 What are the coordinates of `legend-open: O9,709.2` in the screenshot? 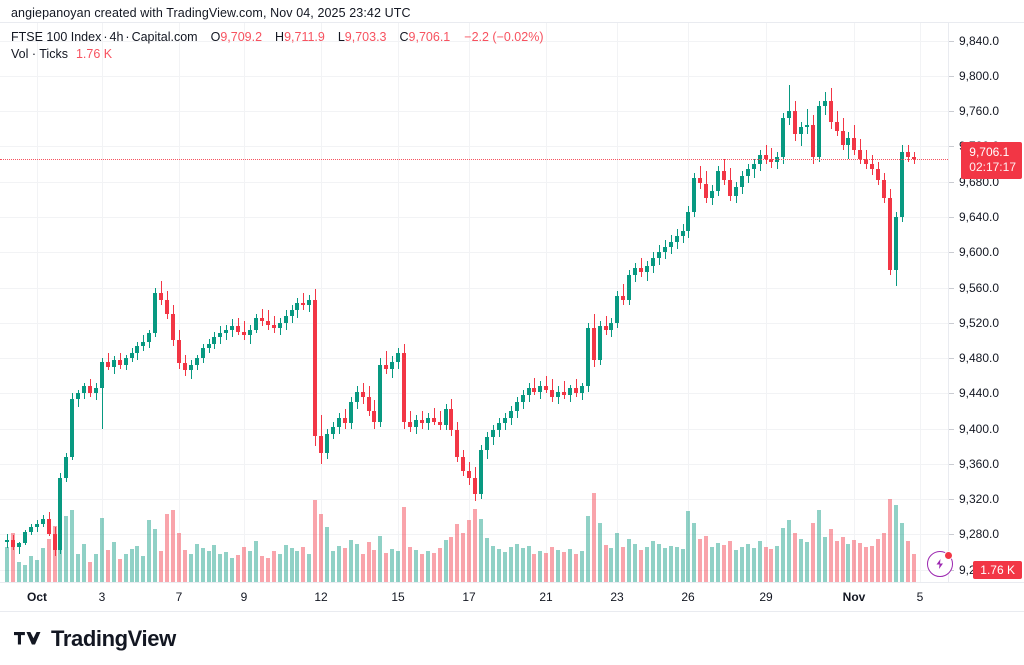 It's located at (236, 37).